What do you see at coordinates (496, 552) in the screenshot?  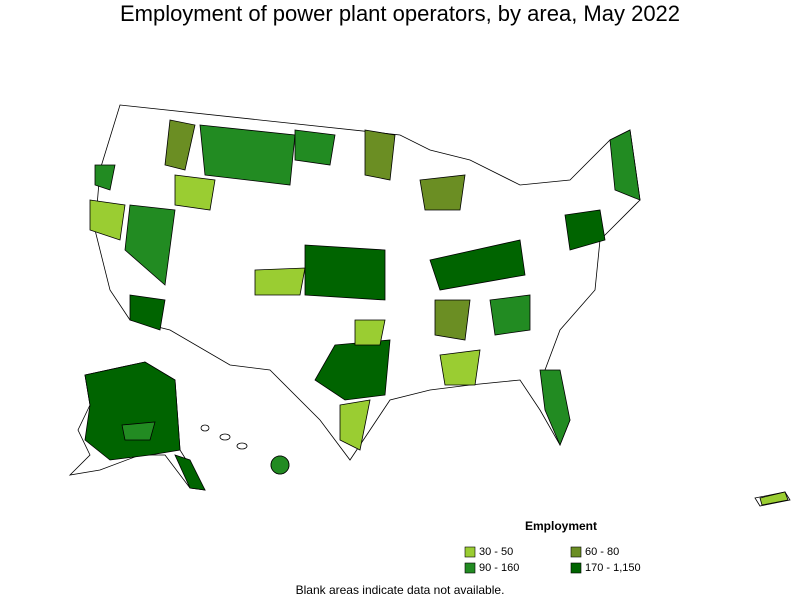 I see `legend-label: 30 - 50` at bounding box center [496, 552].